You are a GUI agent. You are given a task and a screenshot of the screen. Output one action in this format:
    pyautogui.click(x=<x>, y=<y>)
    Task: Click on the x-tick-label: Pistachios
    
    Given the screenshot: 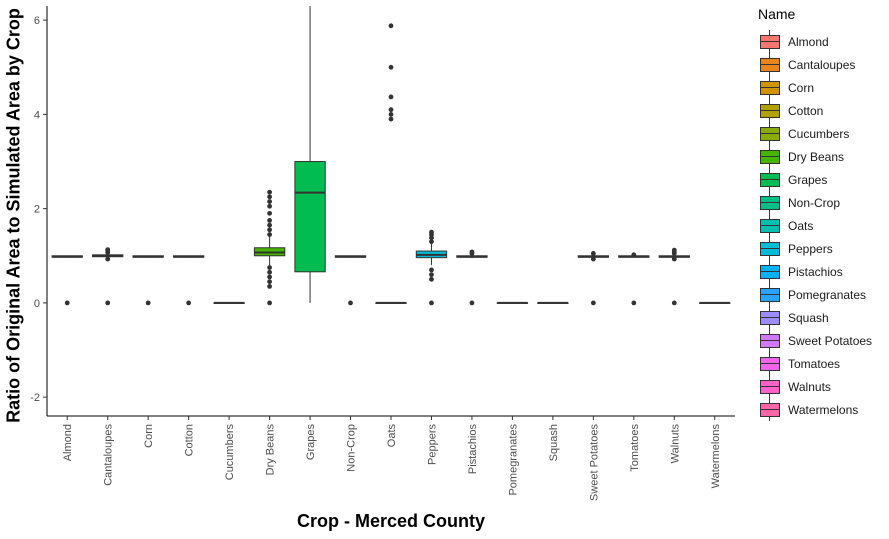 What is the action you would take?
    pyautogui.click(x=473, y=449)
    